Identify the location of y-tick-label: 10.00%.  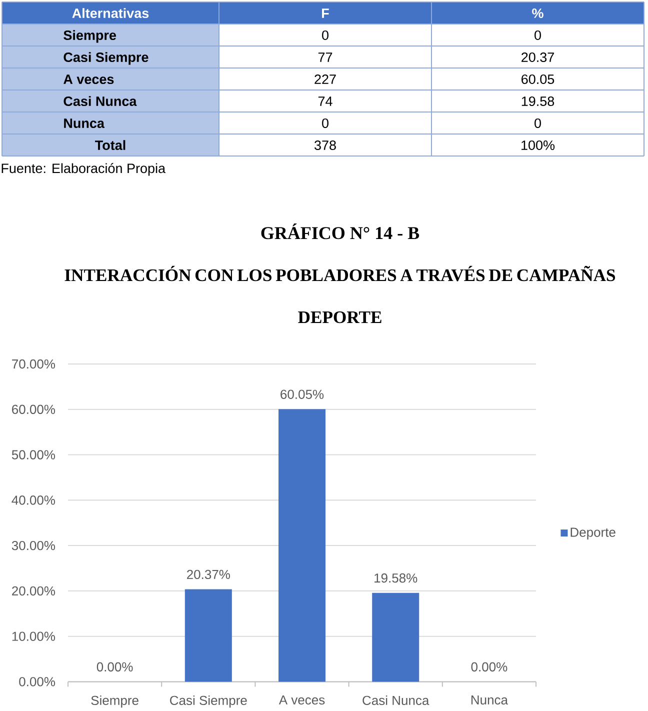
(34, 636).